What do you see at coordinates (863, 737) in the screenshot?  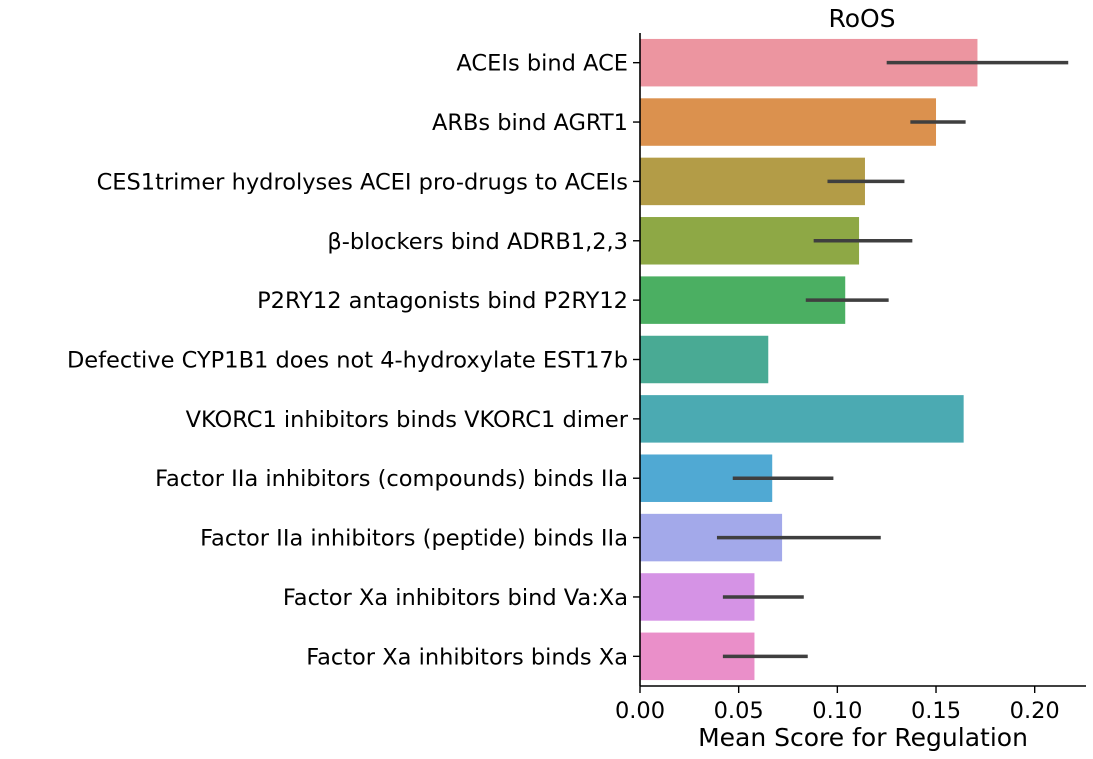 I see `x-axis-label: Mean Score for Regulation` at bounding box center [863, 737].